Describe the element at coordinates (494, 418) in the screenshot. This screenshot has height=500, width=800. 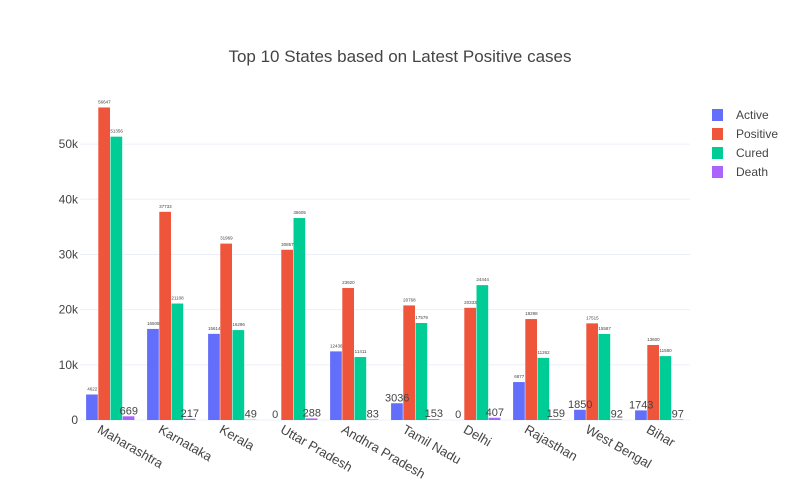
I see `bar-death-delhi` at that location.